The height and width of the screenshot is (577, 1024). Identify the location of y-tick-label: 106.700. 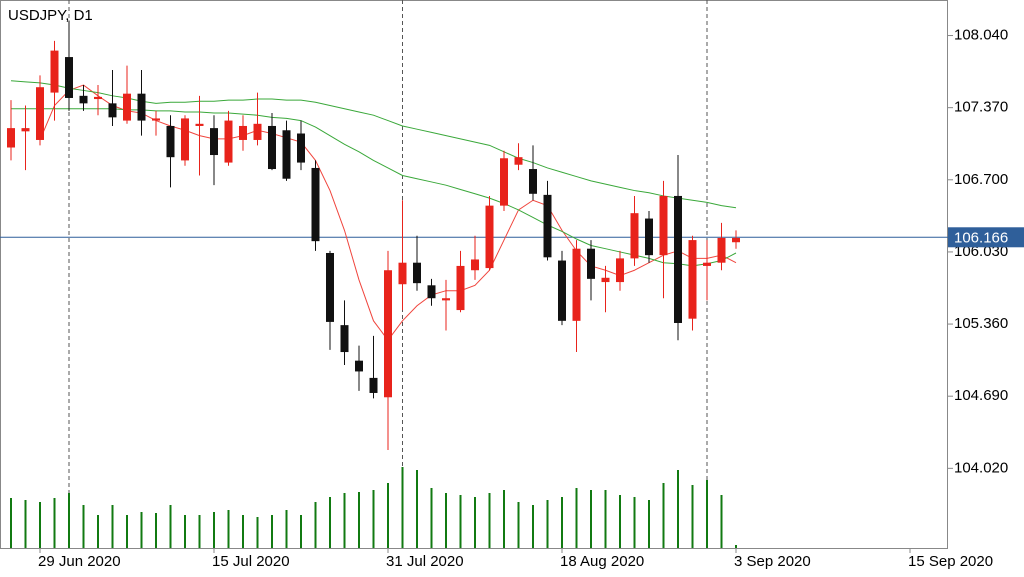
(981, 179).